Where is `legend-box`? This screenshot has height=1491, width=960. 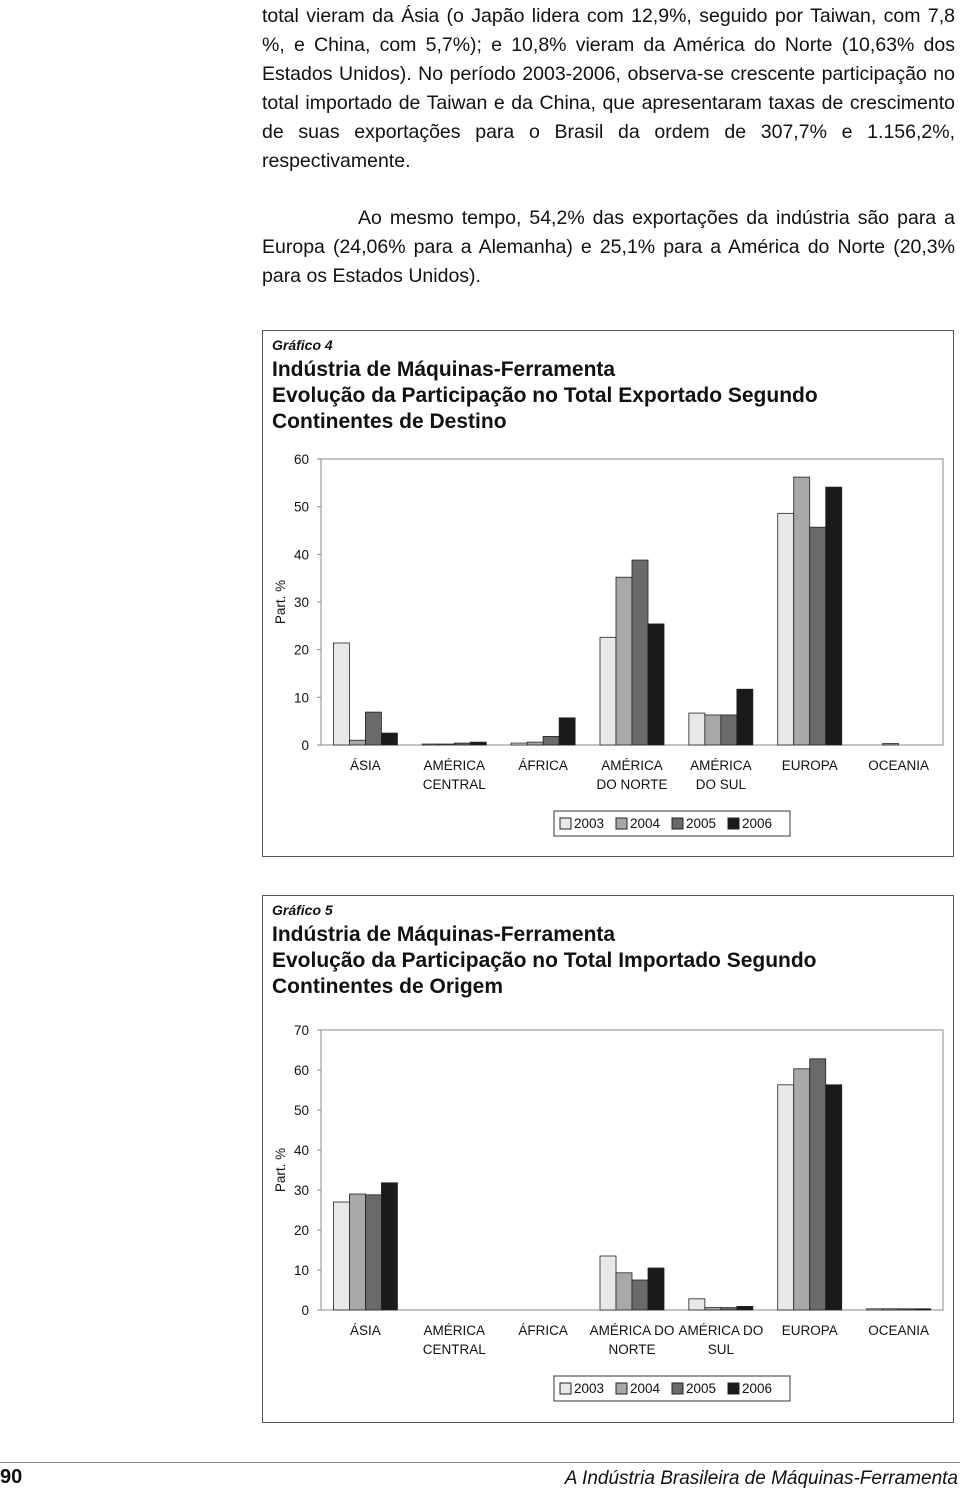 legend-box is located at coordinates (672, 1388).